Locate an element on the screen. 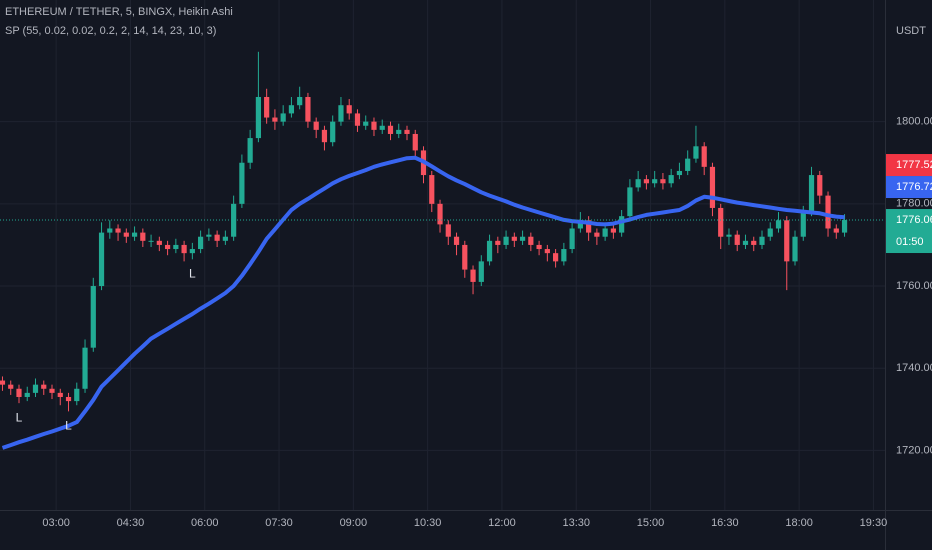 The height and width of the screenshot is (550, 932). y-tick-label: 1740.00 is located at coordinates (914, 368).